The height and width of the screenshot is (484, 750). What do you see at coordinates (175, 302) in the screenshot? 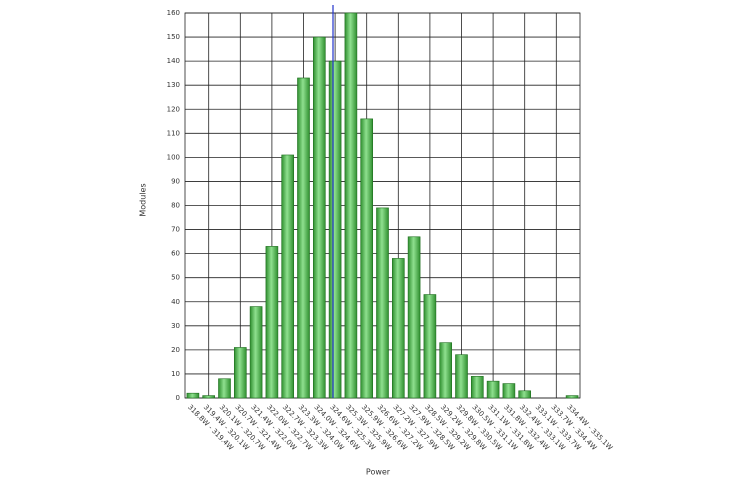
I see `y-tick-label: 40` at bounding box center [175, 302].